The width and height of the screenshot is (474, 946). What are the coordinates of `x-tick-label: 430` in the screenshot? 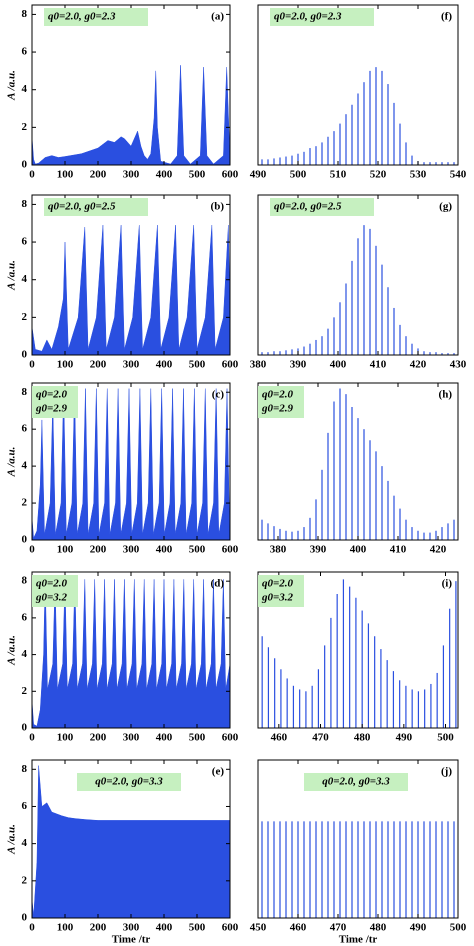 It's located at (458, 365).